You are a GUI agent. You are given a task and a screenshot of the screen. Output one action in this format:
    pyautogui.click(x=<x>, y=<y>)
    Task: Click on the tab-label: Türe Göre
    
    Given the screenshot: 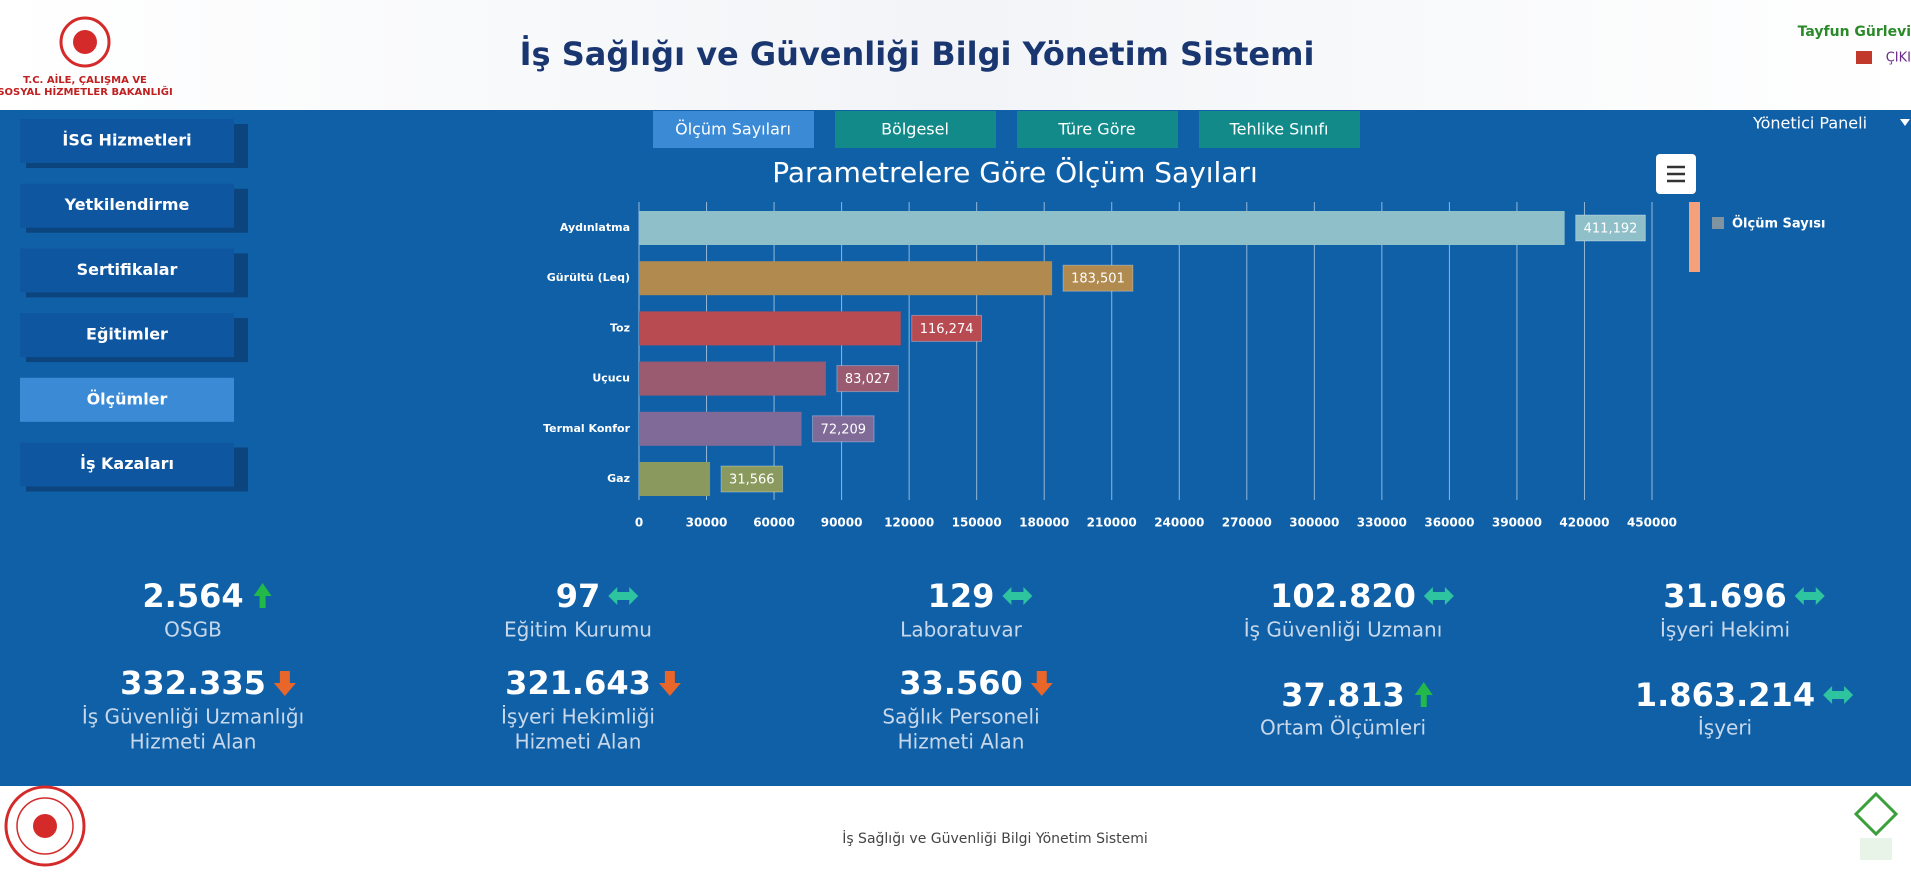 What is the action you would take?
    pyautogui.click(x=1096, y=129)
    